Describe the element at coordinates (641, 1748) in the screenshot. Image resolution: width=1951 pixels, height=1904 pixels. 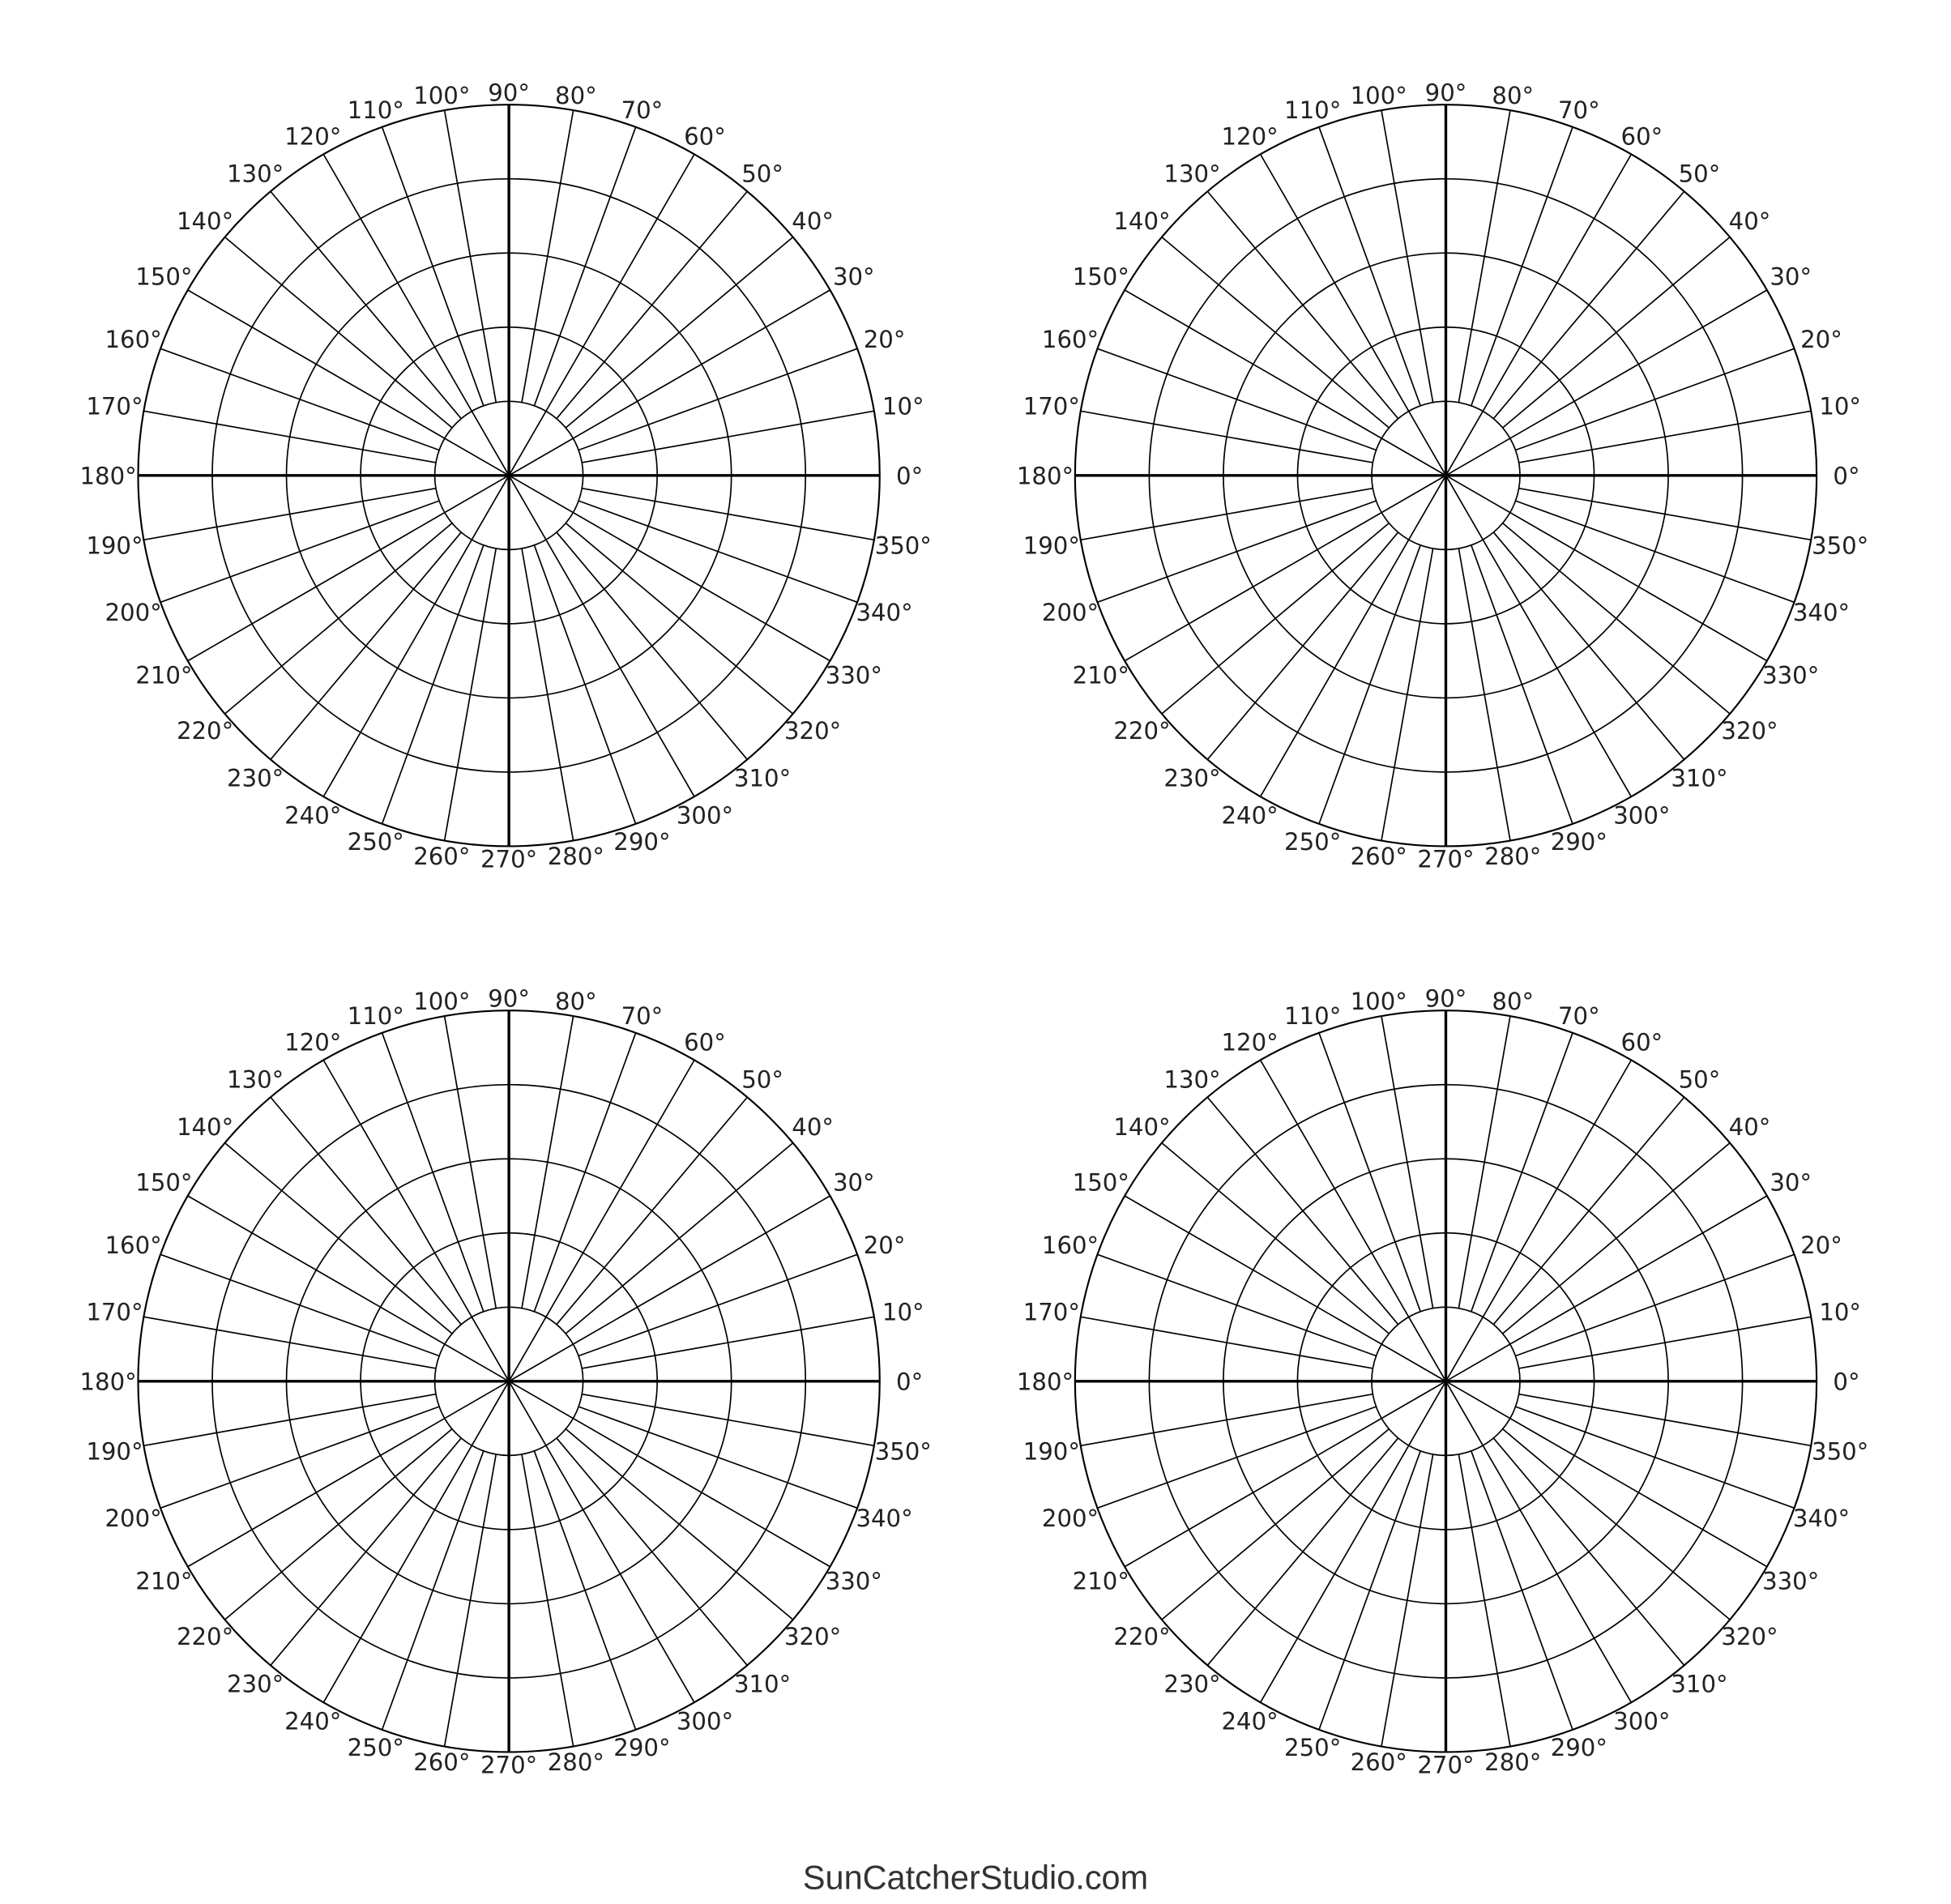
I see `angle-label-290: 290°` at that location.